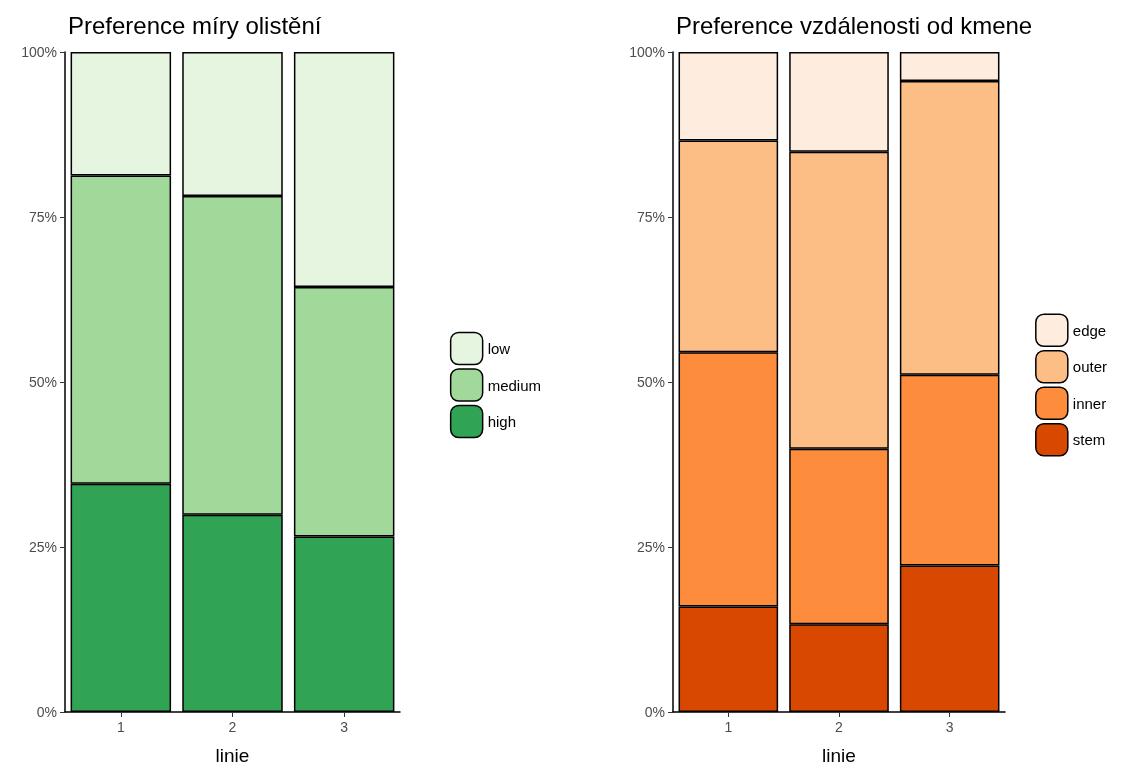  What do you see at coordinates (1089, 403) in the screenshot?
I see `legend-label: inner` at bounding box center [1089, 403].